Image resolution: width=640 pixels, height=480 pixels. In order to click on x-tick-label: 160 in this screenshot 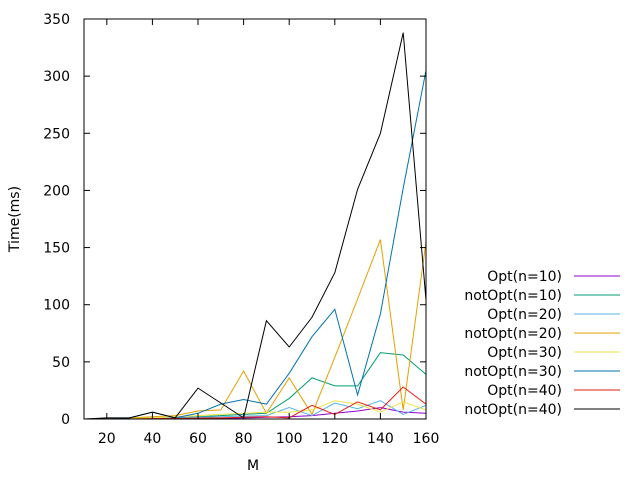, I will do `click(426, 439)`.